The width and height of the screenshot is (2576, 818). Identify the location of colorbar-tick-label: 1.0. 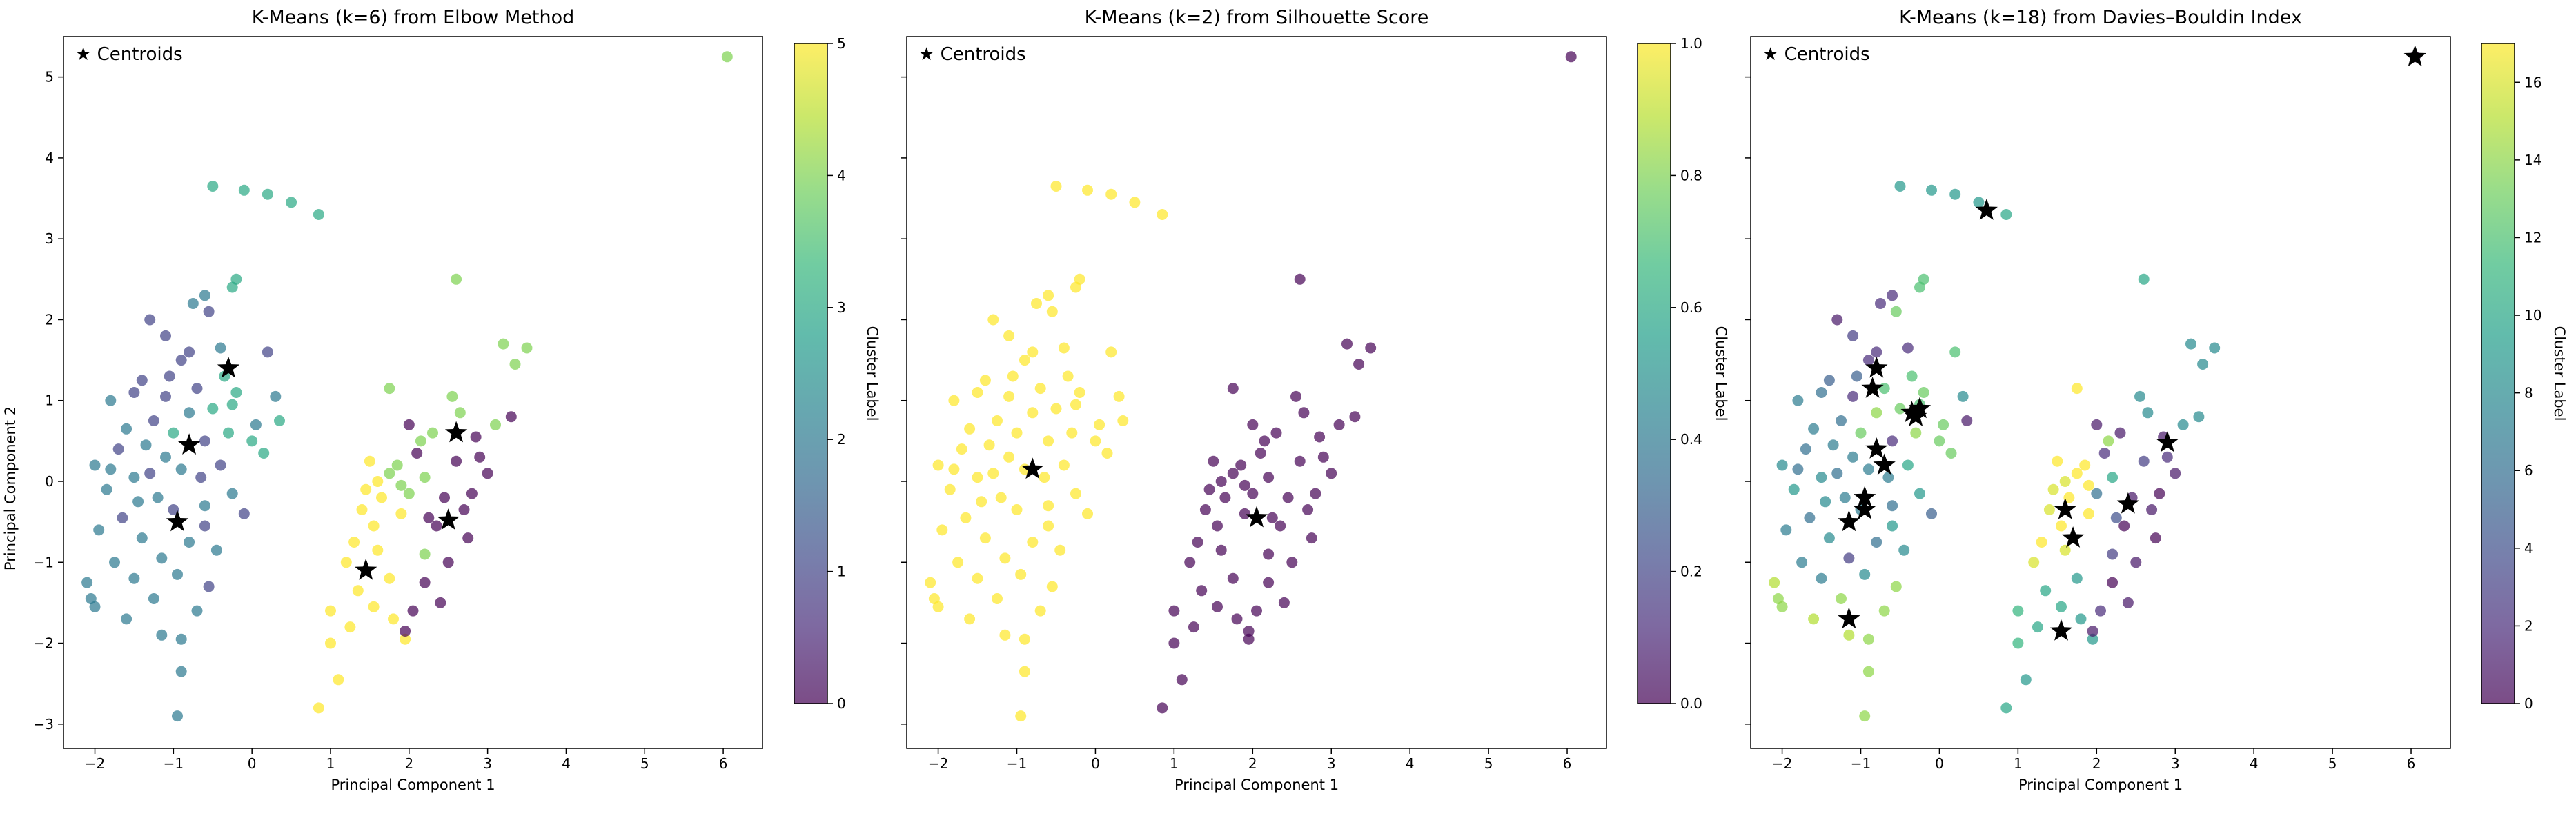
(1691, 44).